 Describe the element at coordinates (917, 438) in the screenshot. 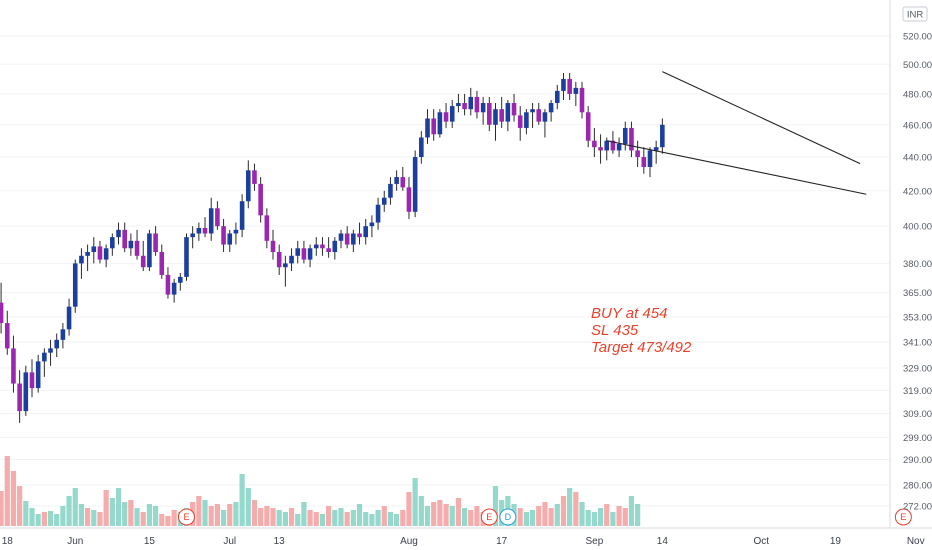

I see `price-tick-label: 299.00` at that location.